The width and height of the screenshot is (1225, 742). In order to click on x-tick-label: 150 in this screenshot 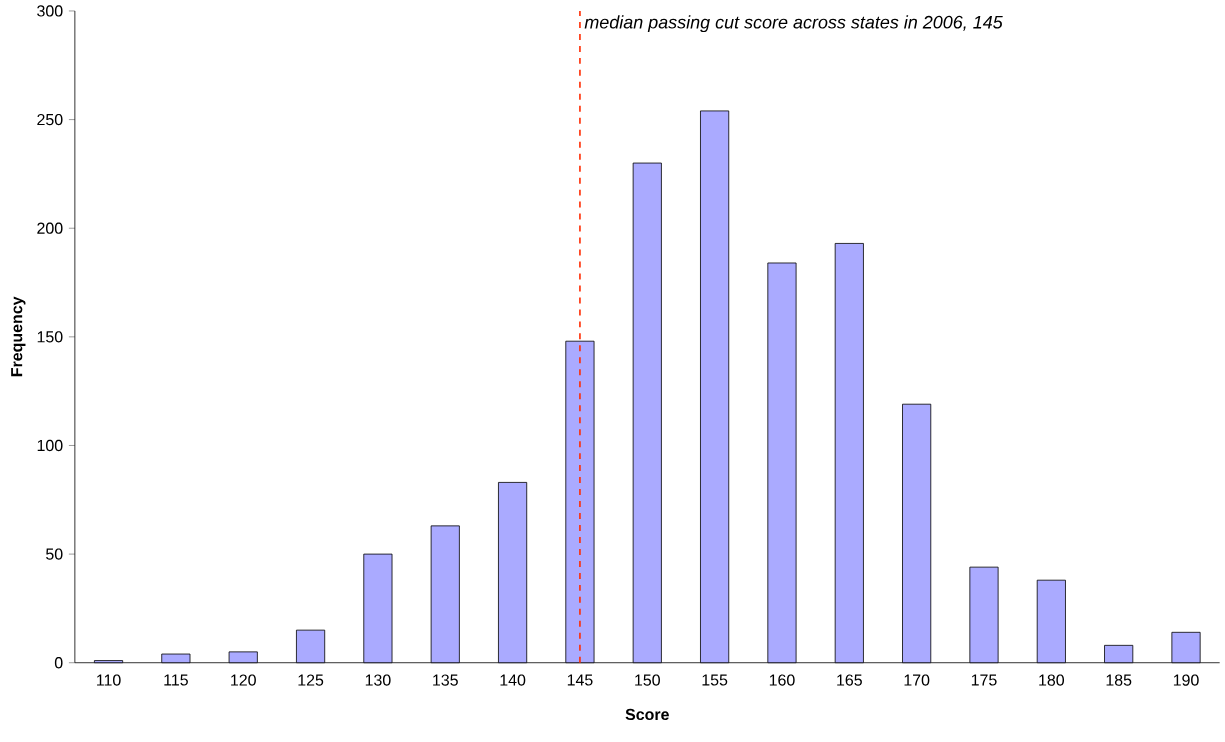, I will do `click(647, 680)`.